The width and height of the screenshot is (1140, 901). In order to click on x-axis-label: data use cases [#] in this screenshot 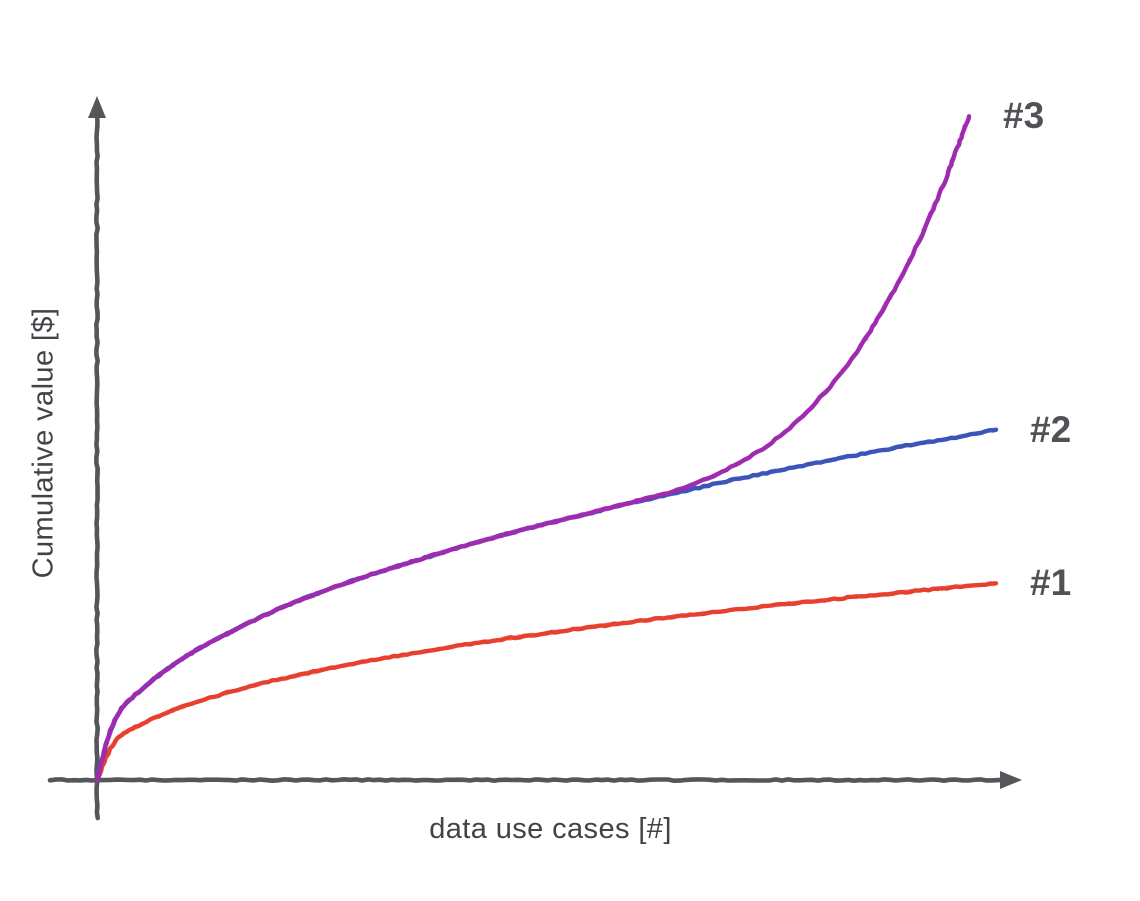, I will do `click(550, 829)`.